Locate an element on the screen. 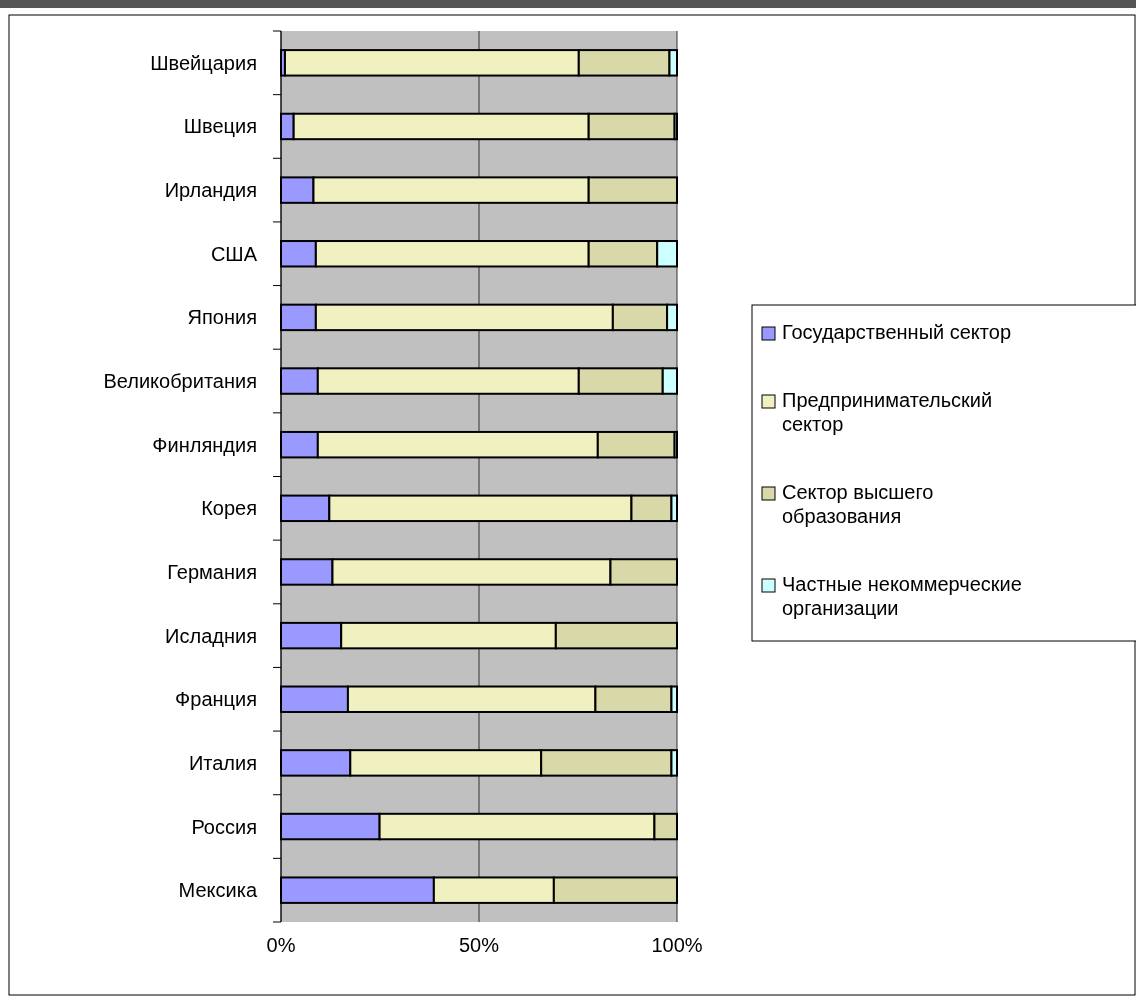  y-tick-label: Ирландия is located at coordinates (210, 190).